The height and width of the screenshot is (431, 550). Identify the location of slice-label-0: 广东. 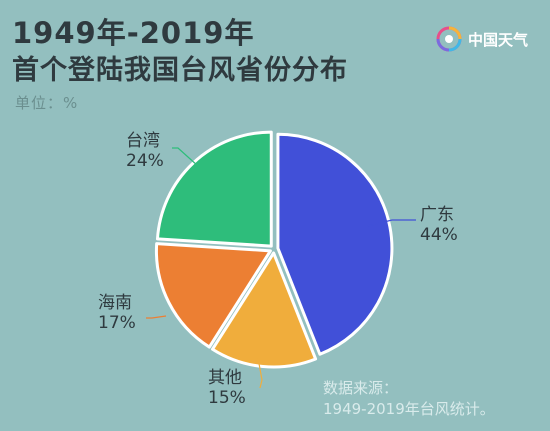
(437, 215).